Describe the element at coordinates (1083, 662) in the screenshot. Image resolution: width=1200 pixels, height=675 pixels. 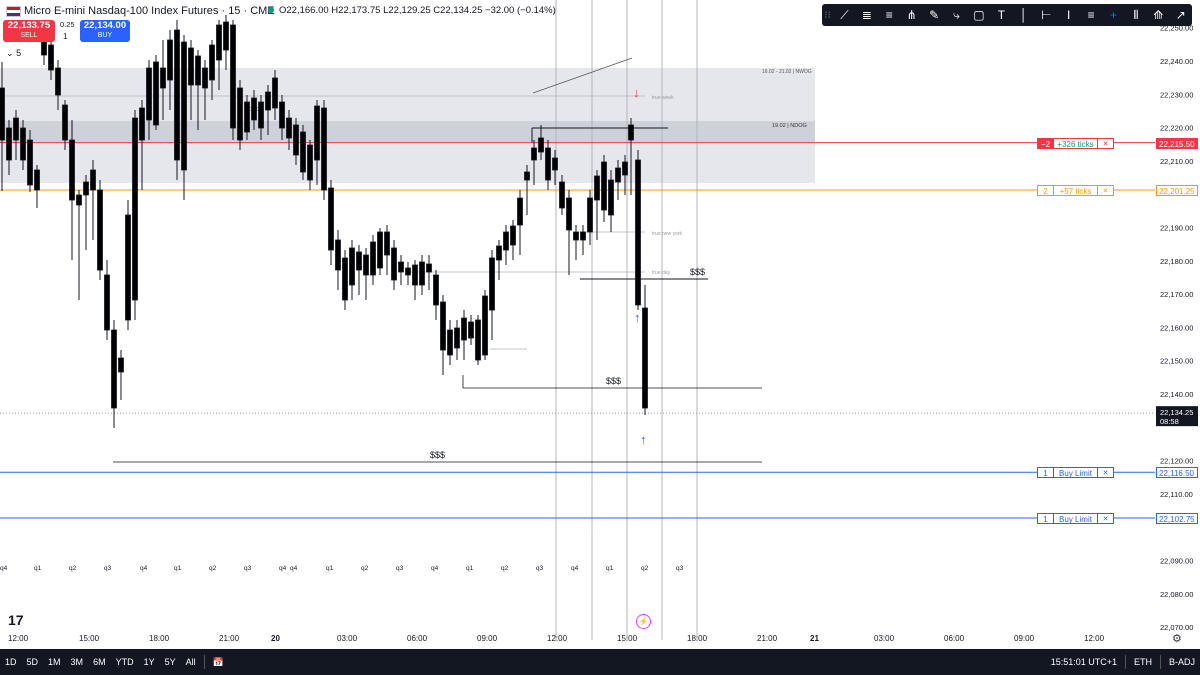
I see `clock-time: 15:51:01 UTC+1` at that location.